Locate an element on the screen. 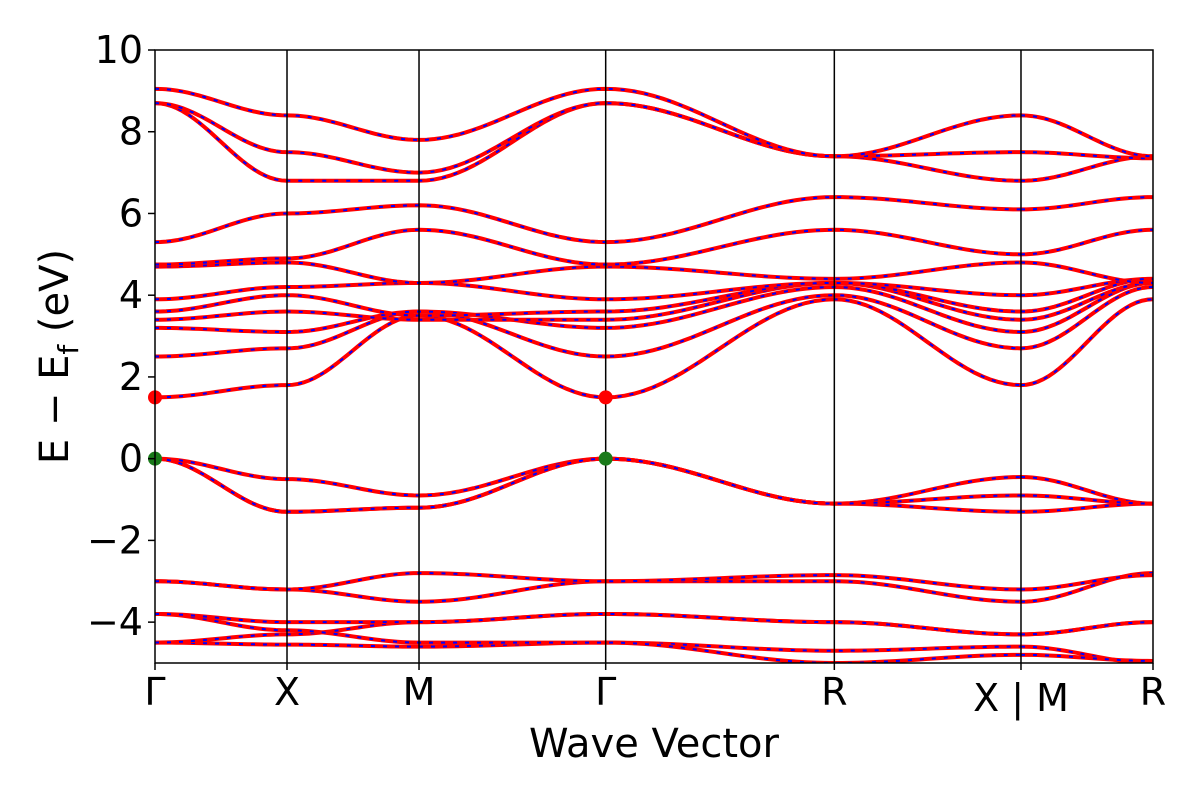 This screenshot has height=800, width=1200. band-edge-markers is located at coordinates (380, 428).